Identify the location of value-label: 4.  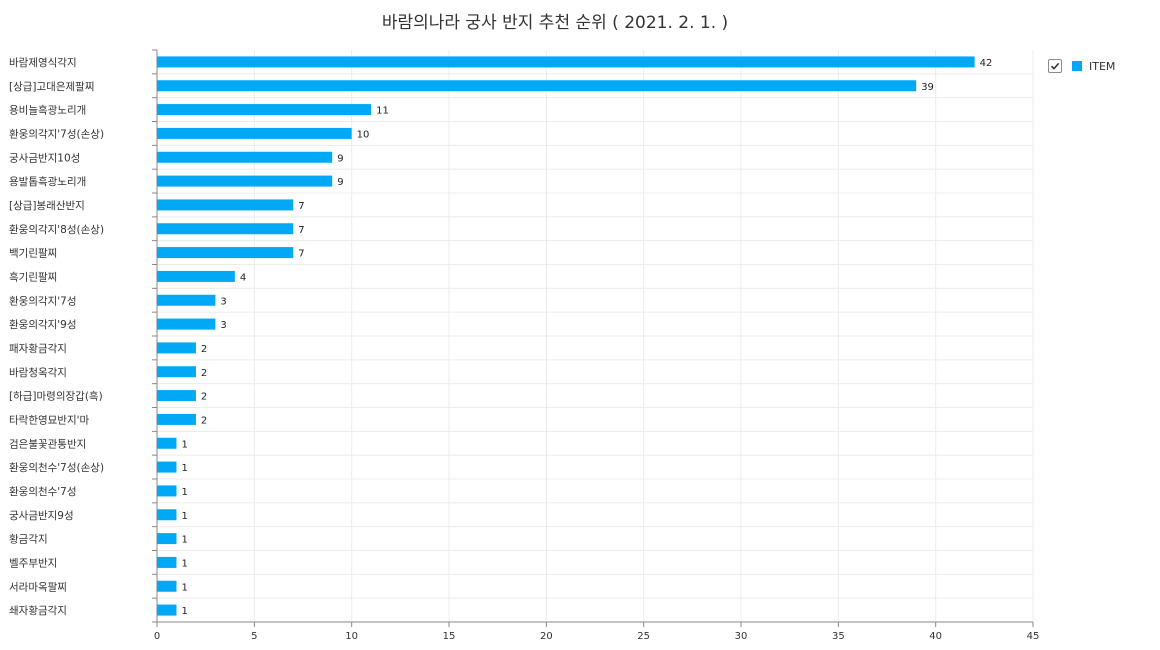
(243, 277).